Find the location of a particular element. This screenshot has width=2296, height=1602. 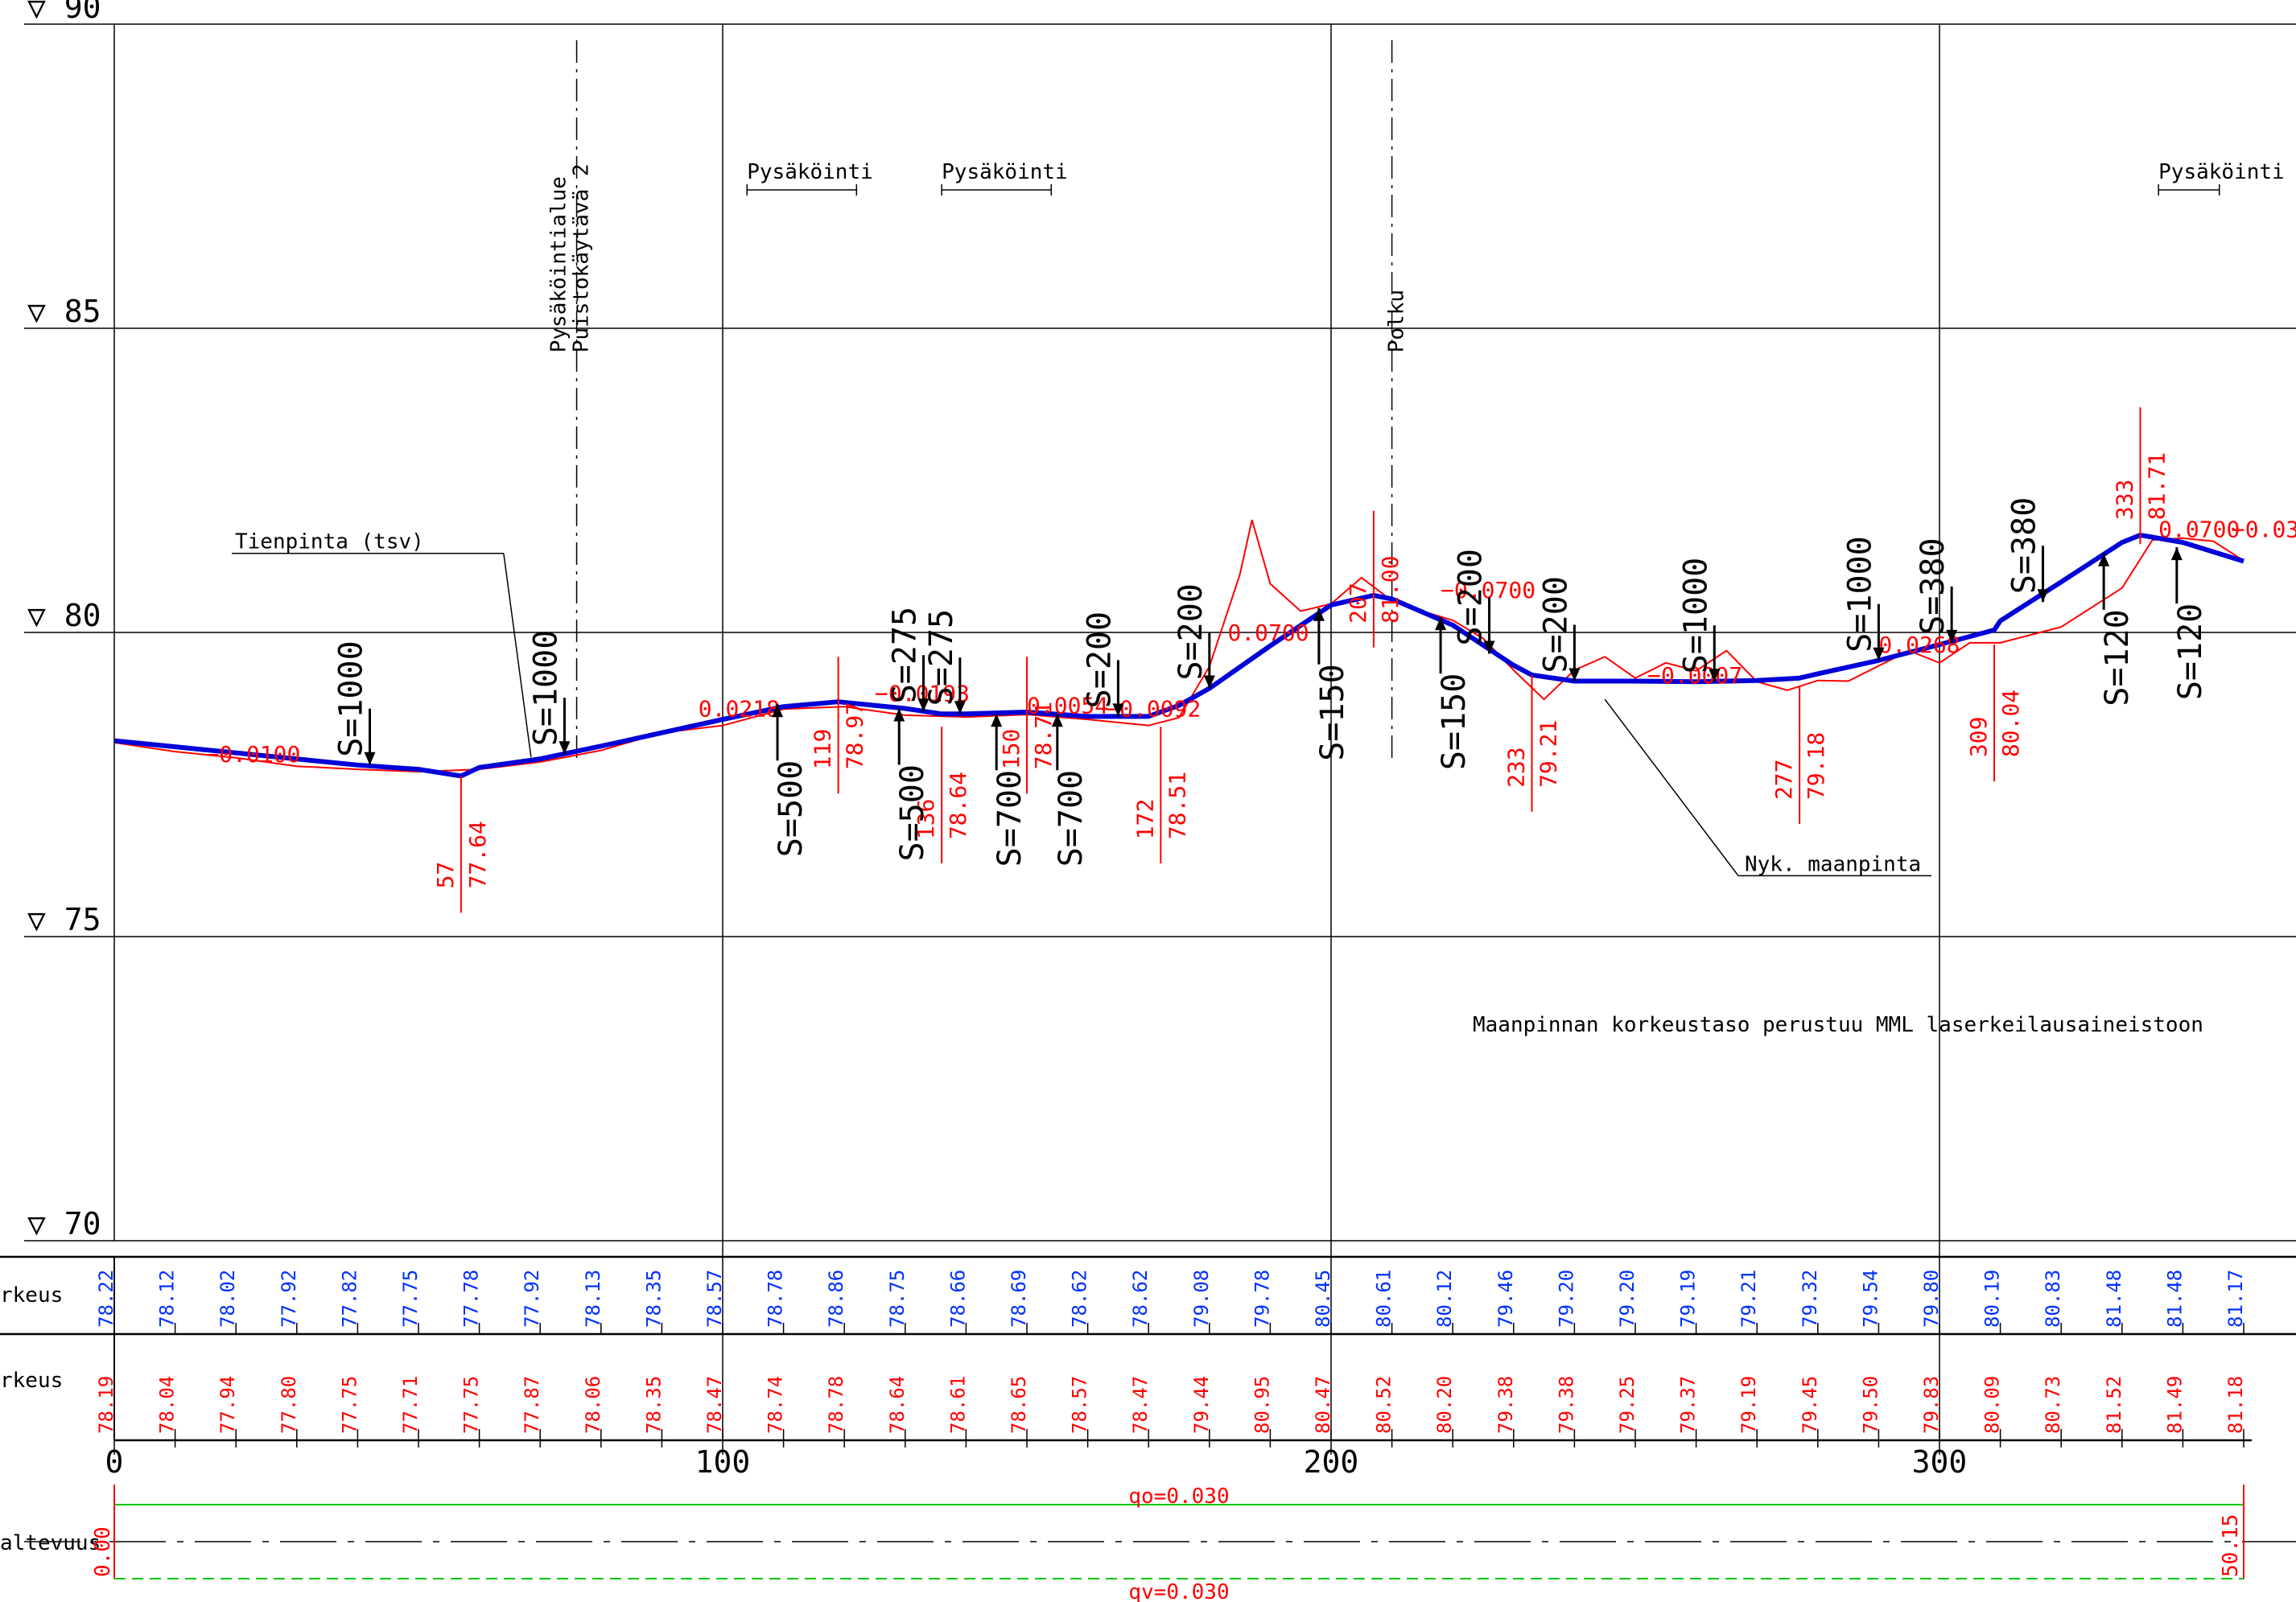

band-design-value: 78.78 is located at coordinates (776, 1299).